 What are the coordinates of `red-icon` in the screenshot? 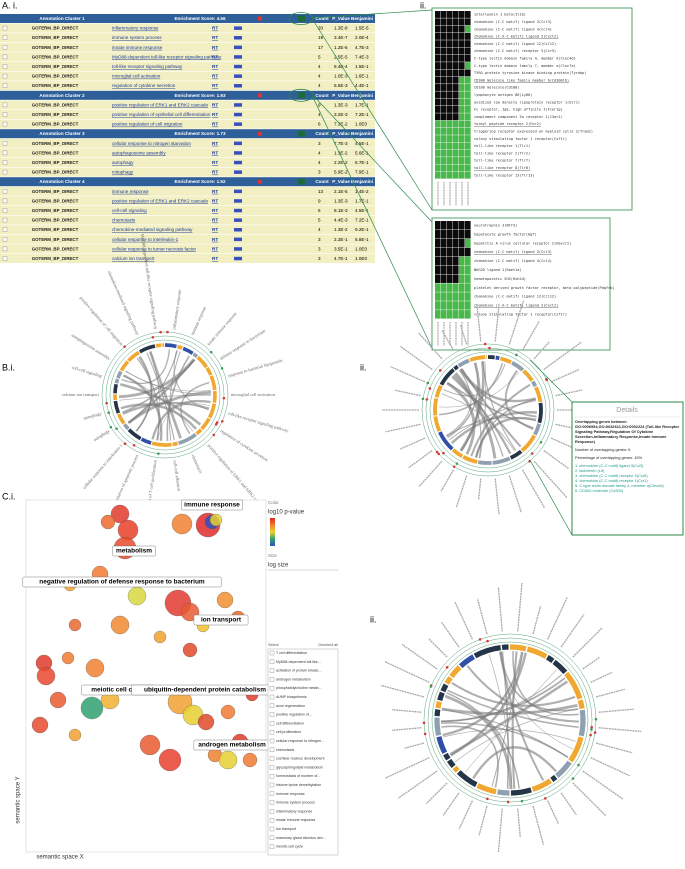 It's located at (260, 18).